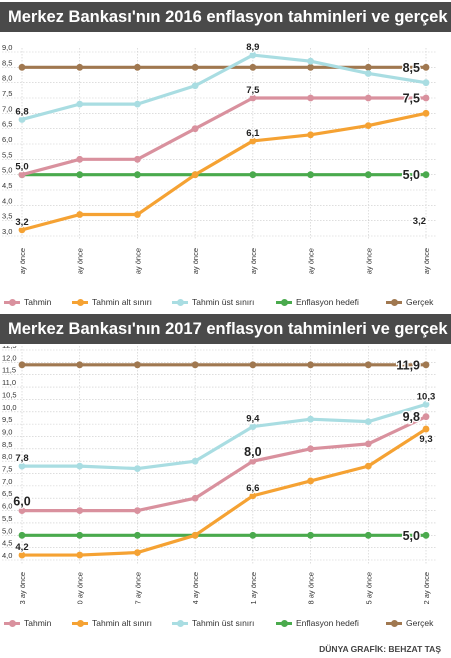 Image resolution: width=451 pixels, height=658 pixels. Describe the element at coordinates (9, 407) in the screenshot. I see `y-tick-label: 10,0` at that location.